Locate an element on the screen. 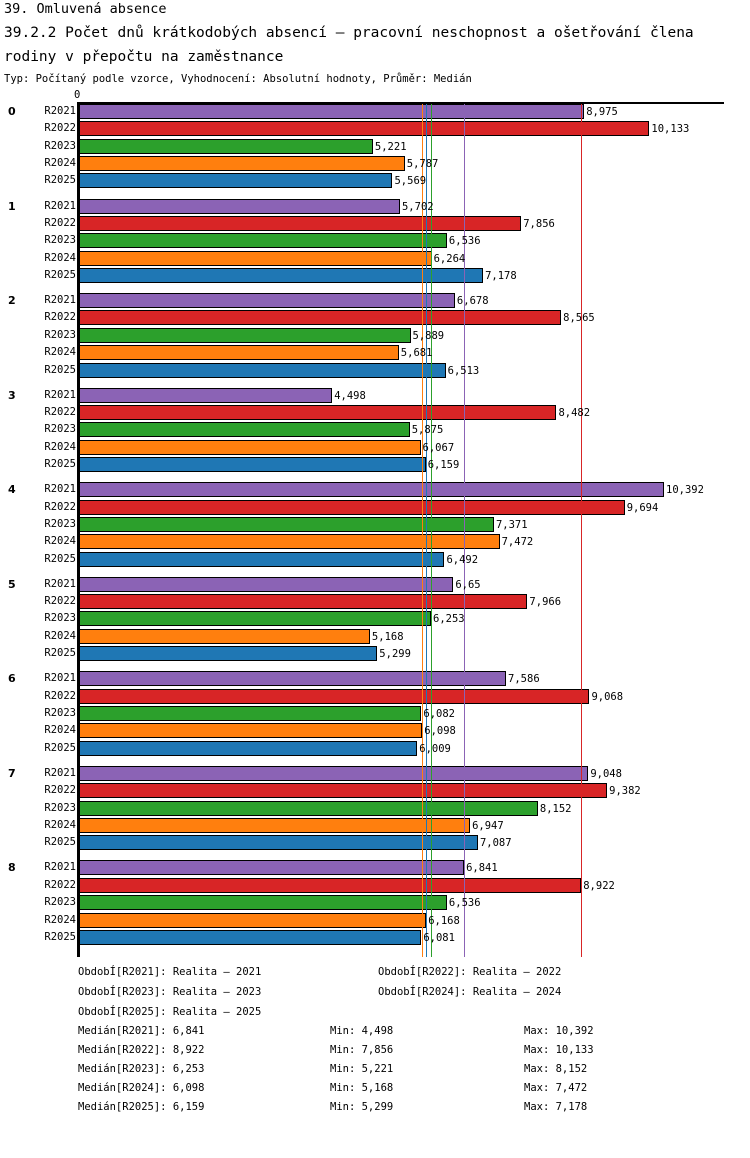 The image size is (750, 1158). bar-row: R2025 5,569 is located at coordinates (375, 180).